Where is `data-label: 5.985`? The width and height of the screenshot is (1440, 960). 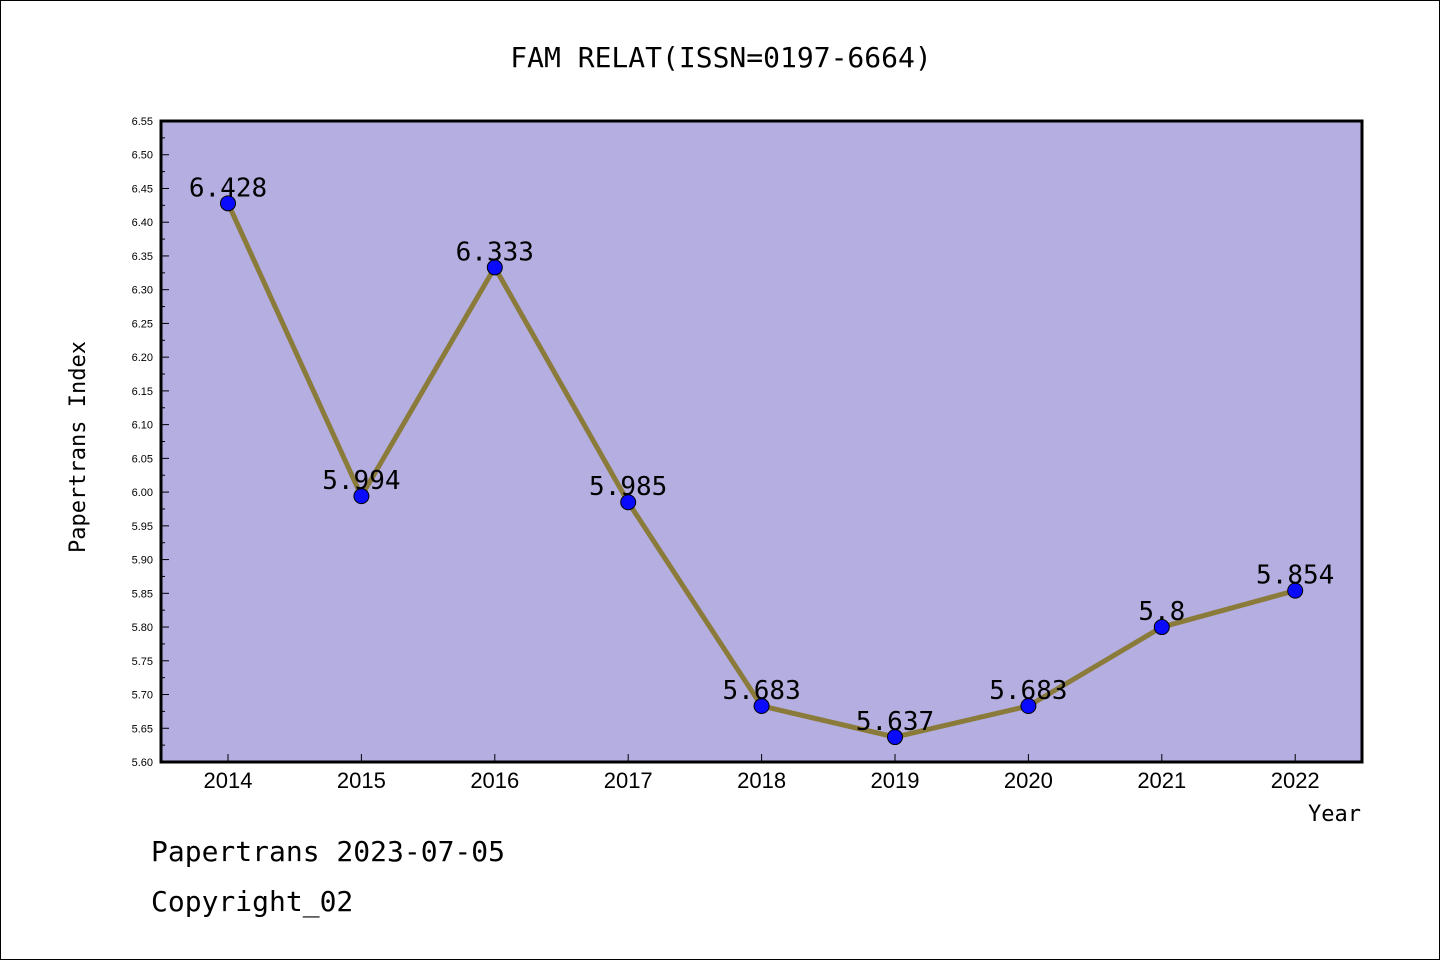
data-label: 5.985 is located at coordinates (628, 487).